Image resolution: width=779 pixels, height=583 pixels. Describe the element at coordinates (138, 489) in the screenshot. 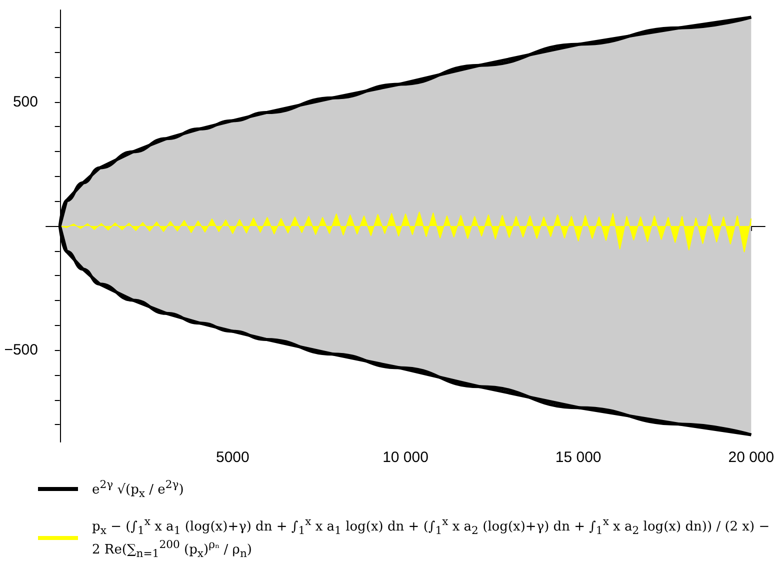

I see `legend-label: e$^{2γ}$ √(p$_{x}$ / e$^{2γ}$)` at that location.